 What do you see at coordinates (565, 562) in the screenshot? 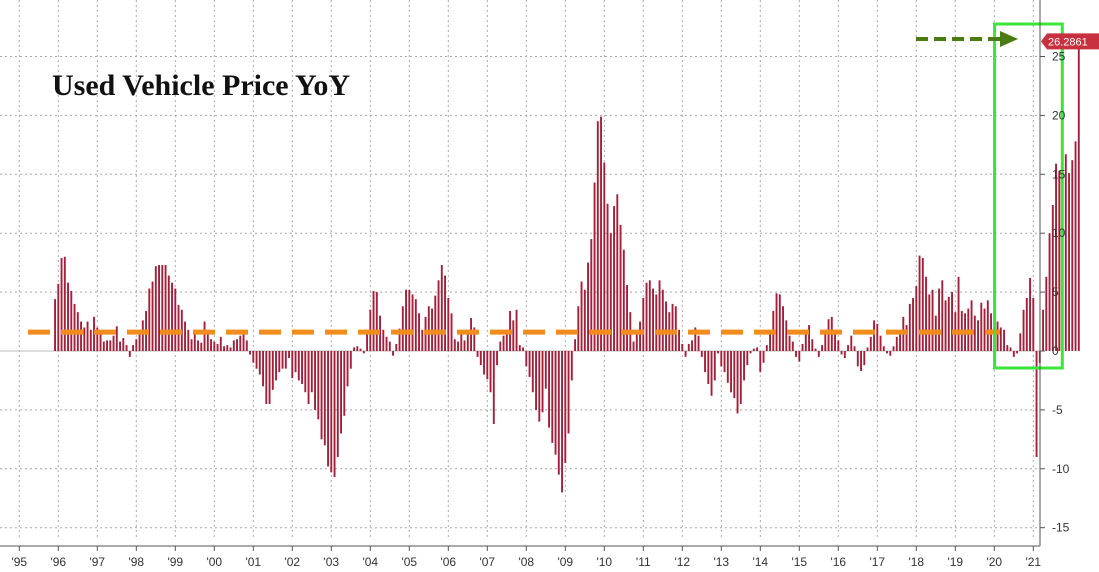
I see `x-tick-label: '09` at bounding box center [565, 562].